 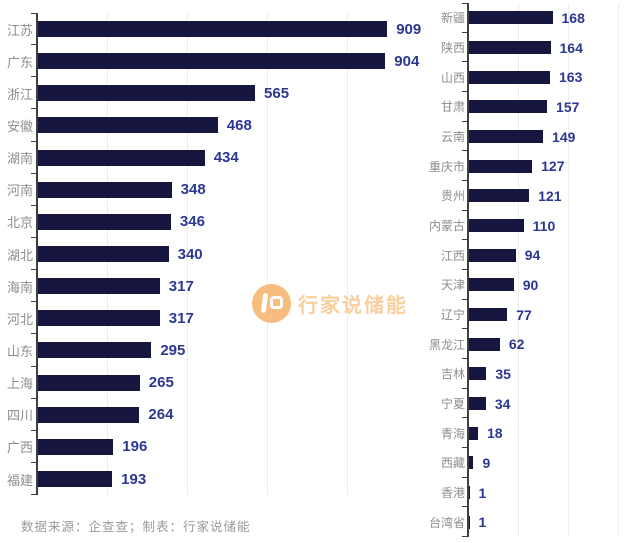 What do you see at coordinates (531, 18) in the screenshot?
I see `bar-row: 新疆 168` at bounding box center [531, 18].